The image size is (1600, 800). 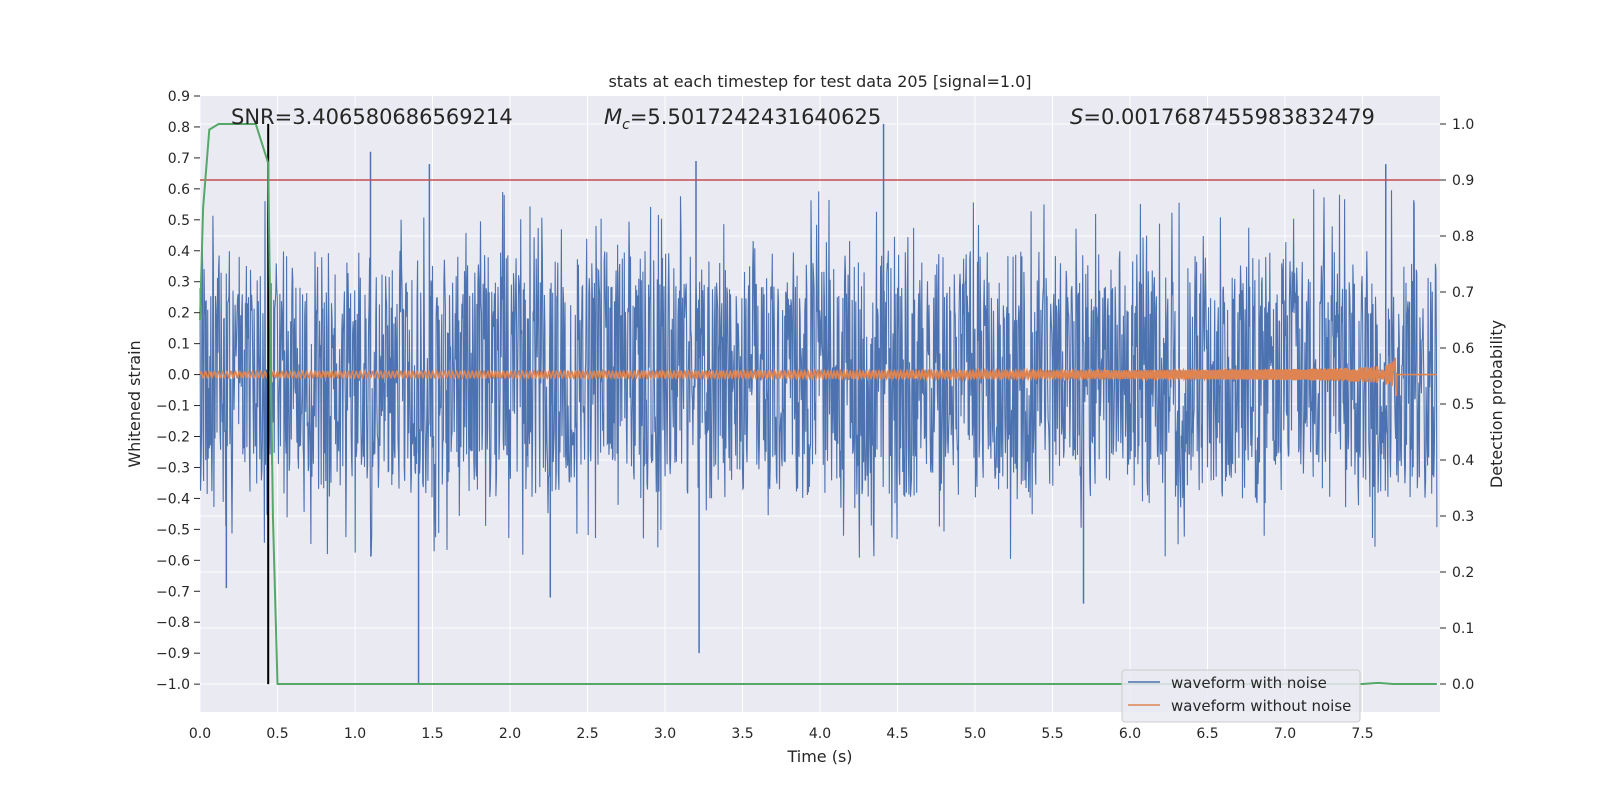 I want to click on x-tick-label: 1.5, so click(x=432, y=734).